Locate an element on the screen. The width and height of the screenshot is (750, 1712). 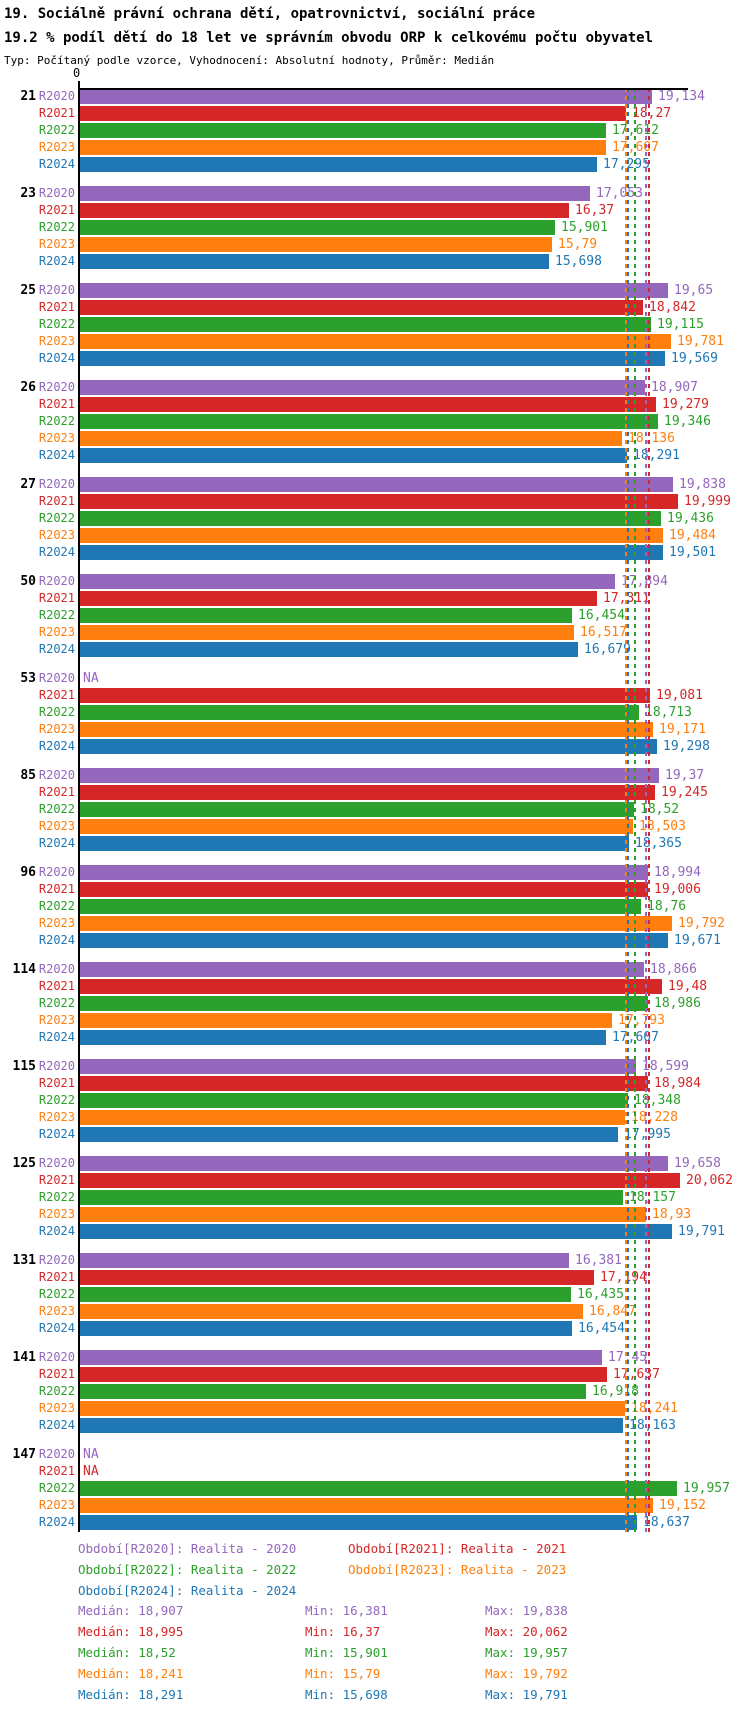
bar-value-label: 15,79 is located at coordinates (578, 244).